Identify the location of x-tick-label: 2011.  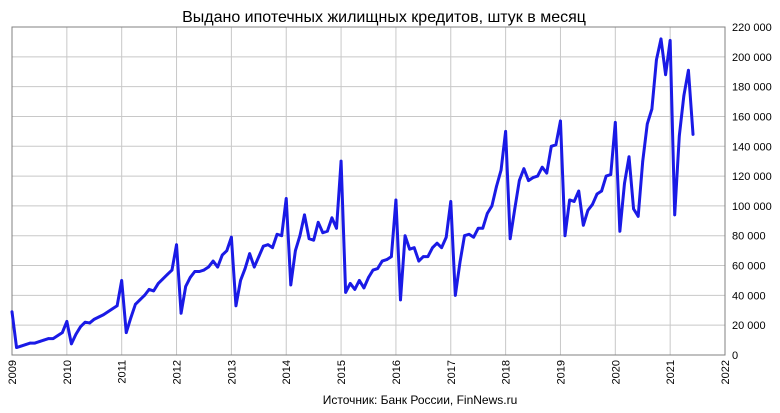
(123, 372).